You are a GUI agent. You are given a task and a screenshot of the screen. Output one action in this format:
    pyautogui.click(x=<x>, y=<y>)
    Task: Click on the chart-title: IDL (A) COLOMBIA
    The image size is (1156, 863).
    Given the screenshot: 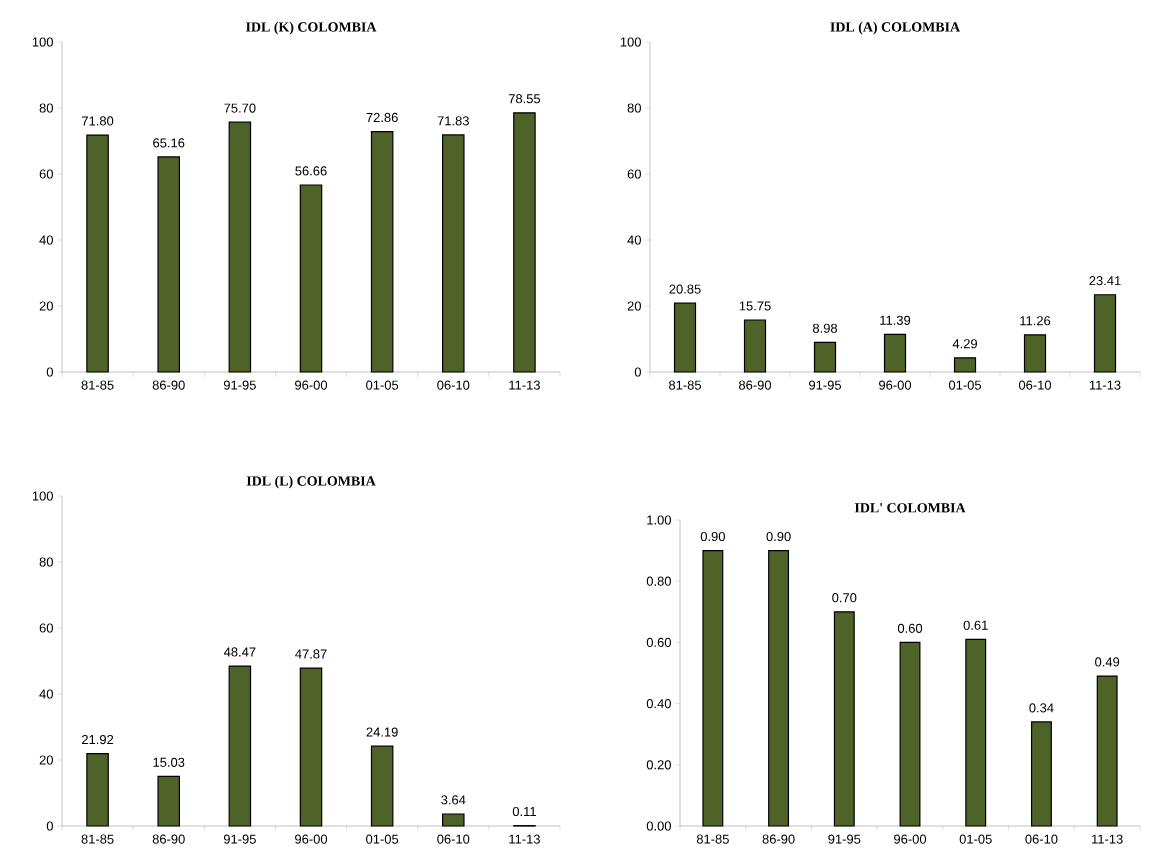 What is the action you would take?
    pyautogui.click(x=895, y=28)
    